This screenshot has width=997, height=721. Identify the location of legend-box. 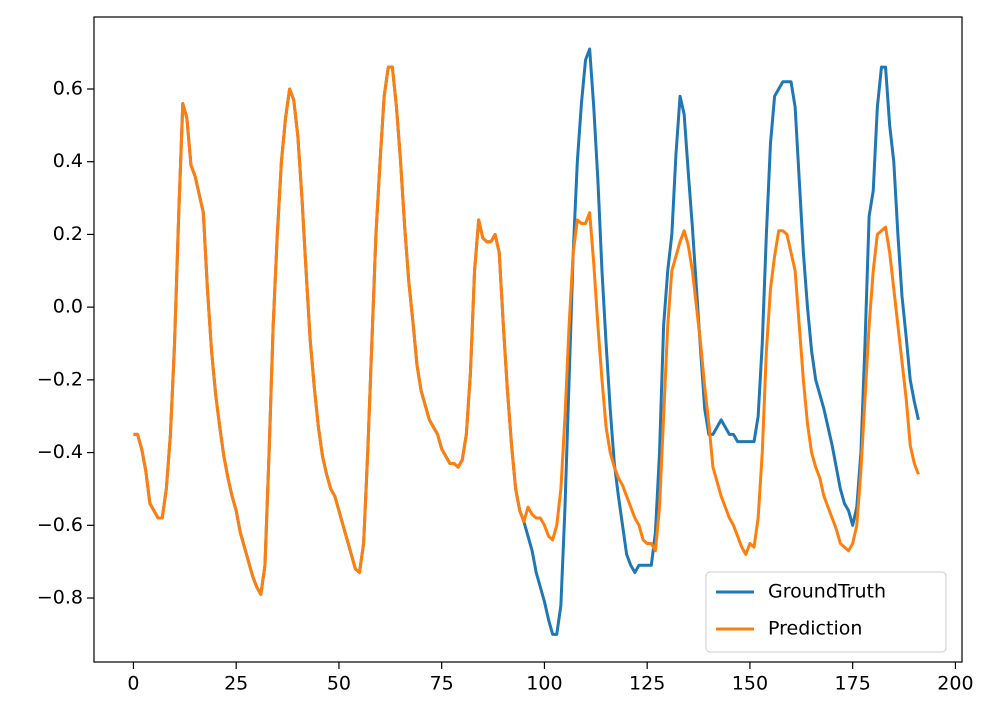
(826, 612).